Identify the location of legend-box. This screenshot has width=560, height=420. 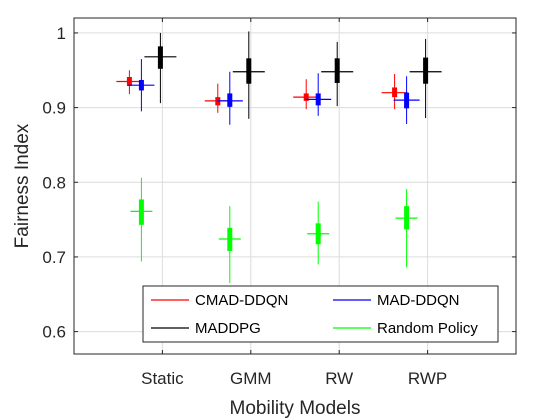
(320, 314).